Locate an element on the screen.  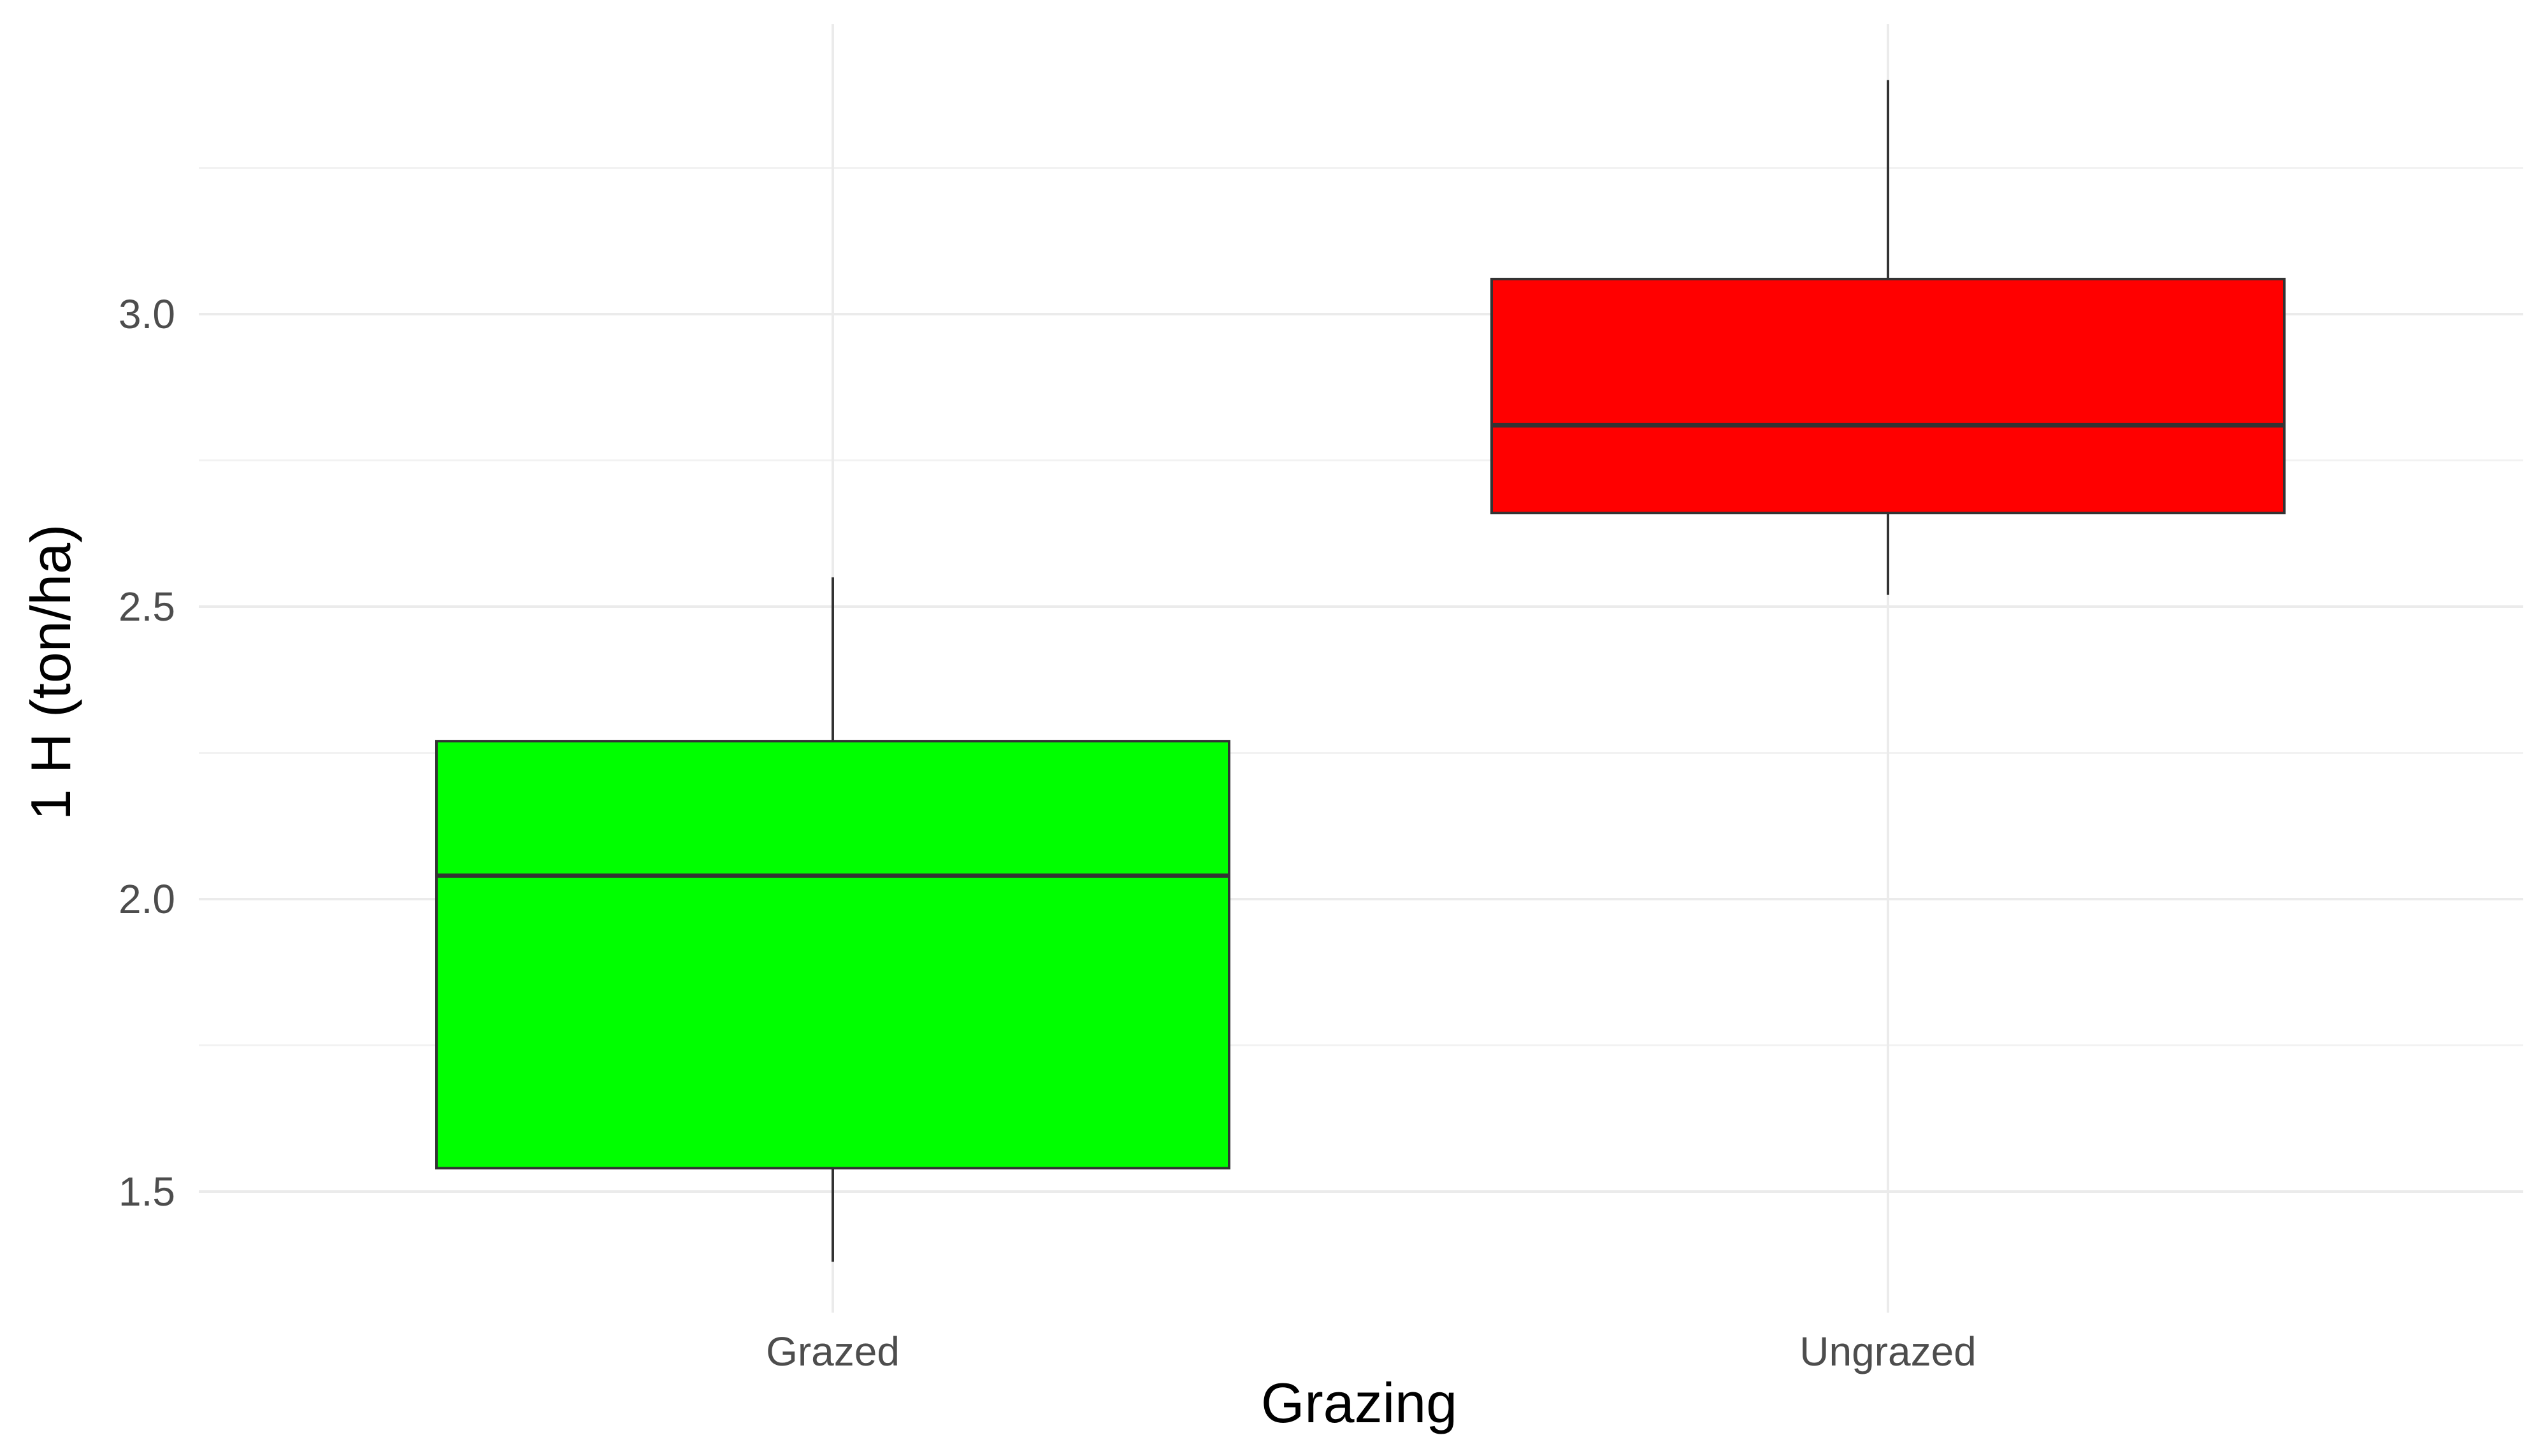
box-ungrazed is located at coordinates (1888, 337).